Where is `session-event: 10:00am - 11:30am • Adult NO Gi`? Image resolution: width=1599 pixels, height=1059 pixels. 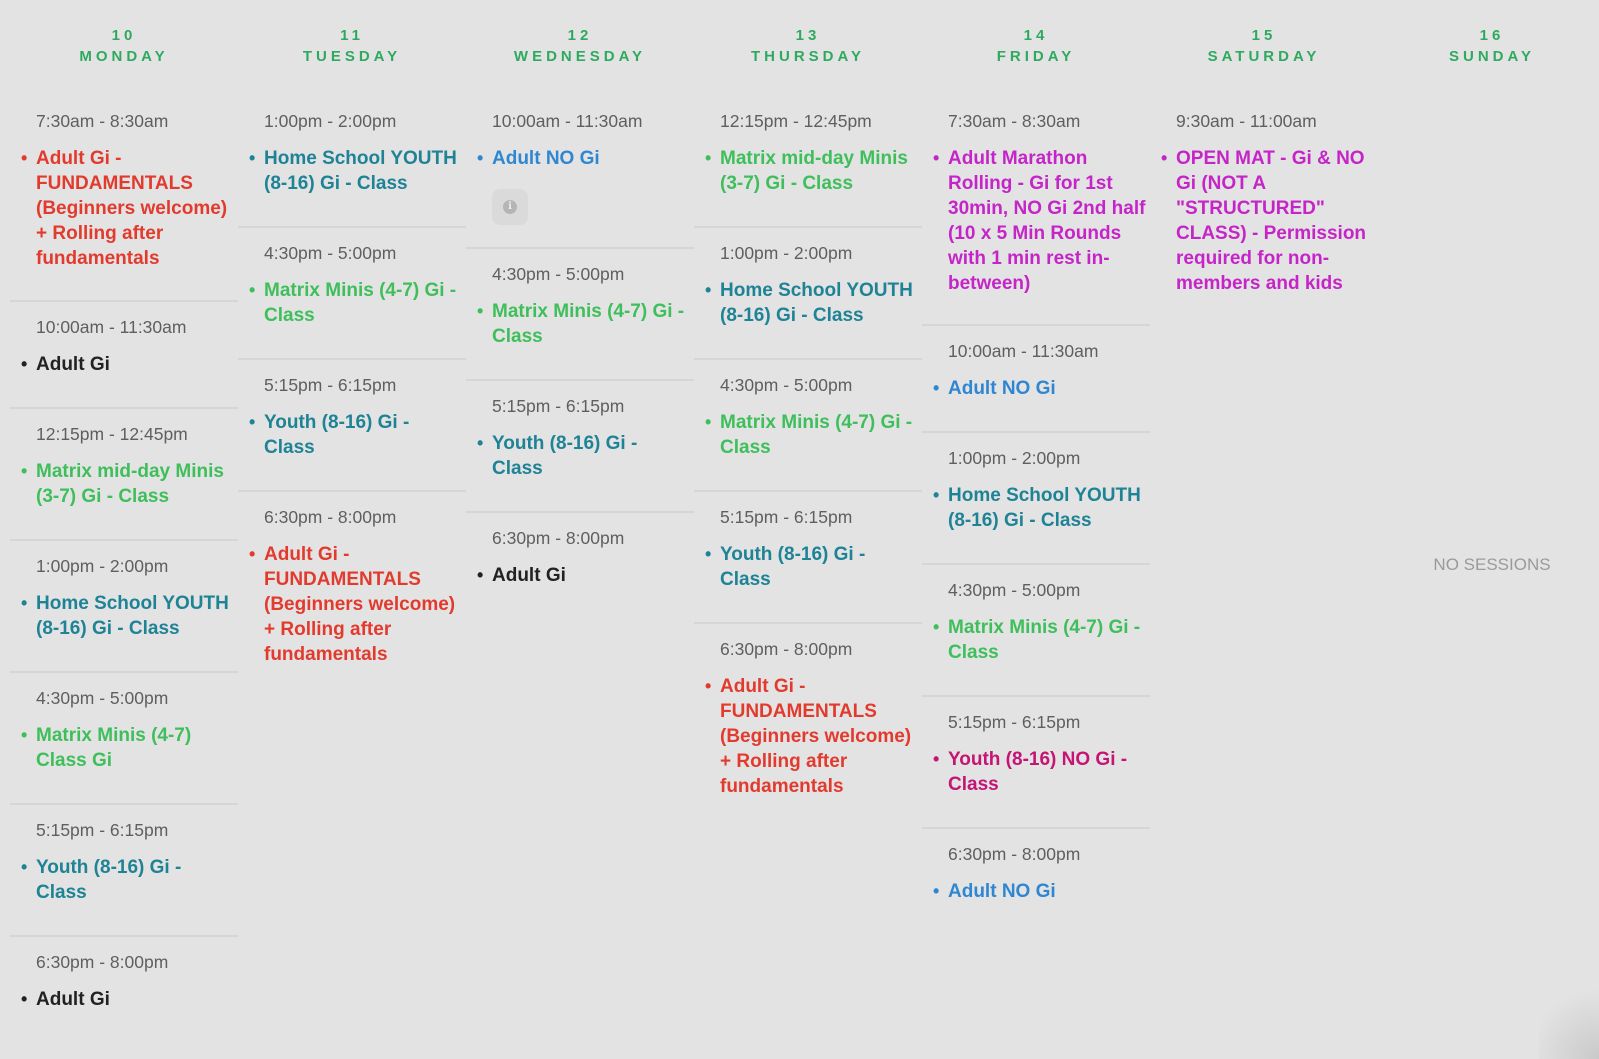
session-event: 10:00am - 11:30am • Adult NO Gi is located at coordinates (1036, 379).